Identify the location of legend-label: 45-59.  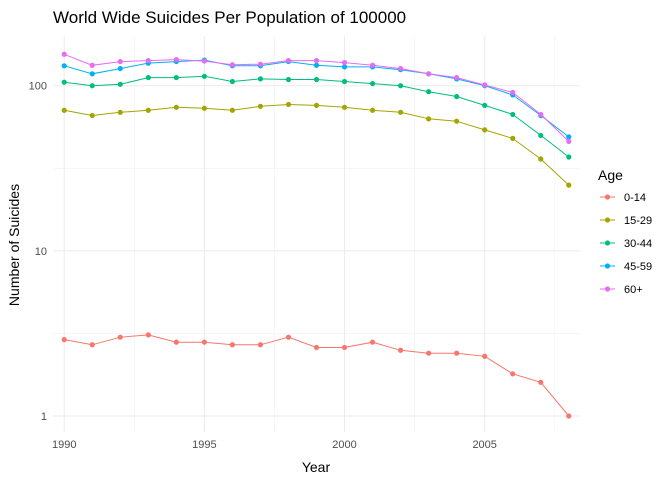
(638, 267).